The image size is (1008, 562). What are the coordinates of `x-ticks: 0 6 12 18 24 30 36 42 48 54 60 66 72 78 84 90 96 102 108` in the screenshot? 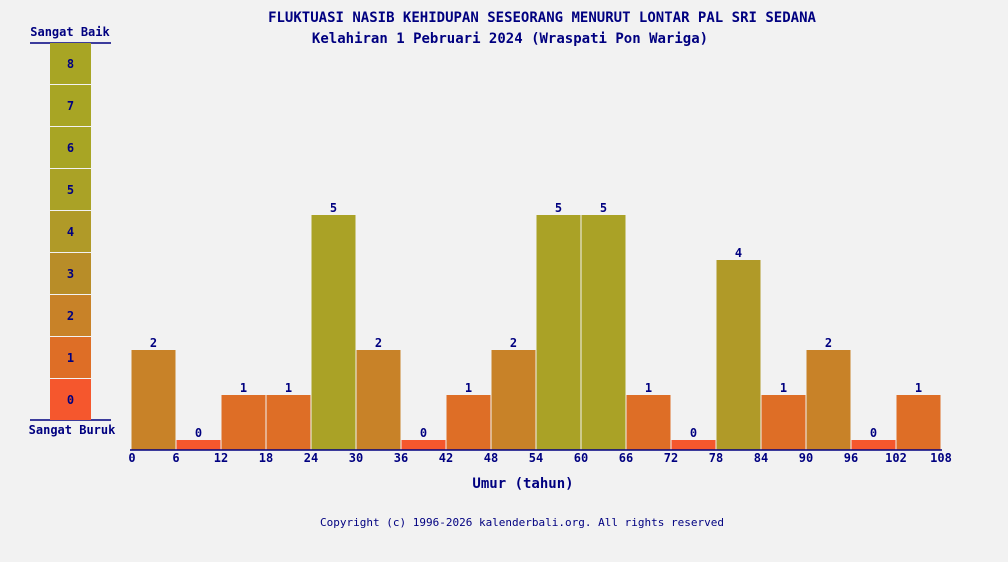 It's located at (539, 458).